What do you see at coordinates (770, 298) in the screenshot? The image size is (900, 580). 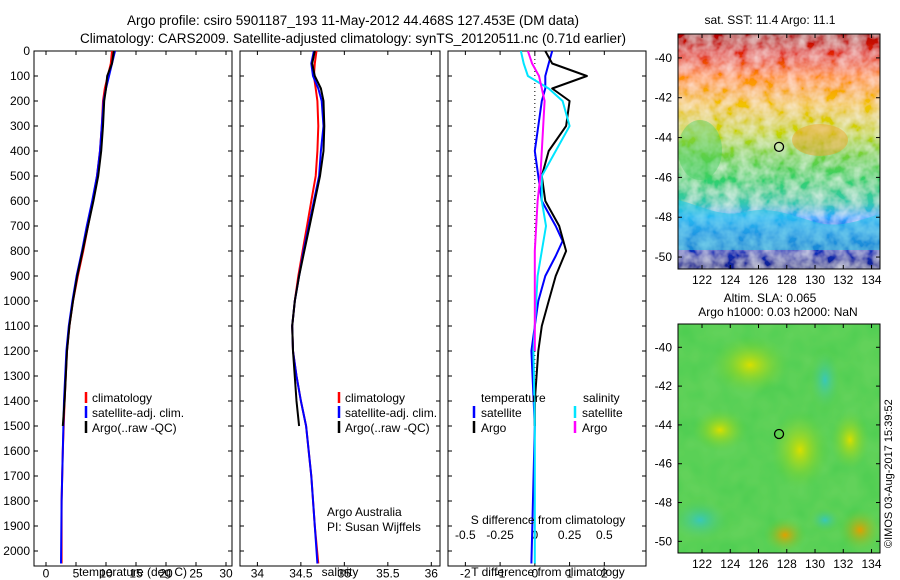 I see `sla-map-title-line1: Altim. SLA: 0.065` at bounding box center [770, 298].